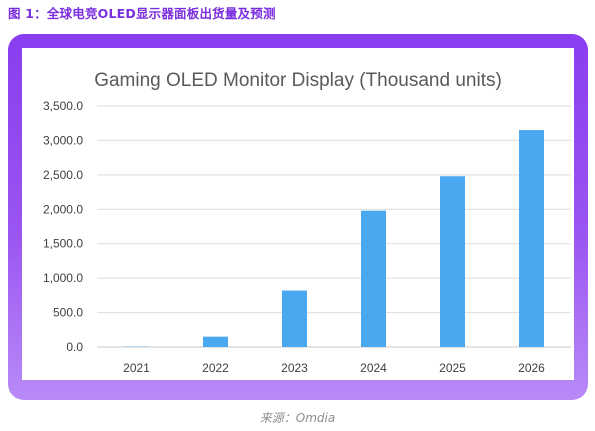  Describe the element at coordinates (531, 238) in the screenshot. I see `bar-2026` at that location.